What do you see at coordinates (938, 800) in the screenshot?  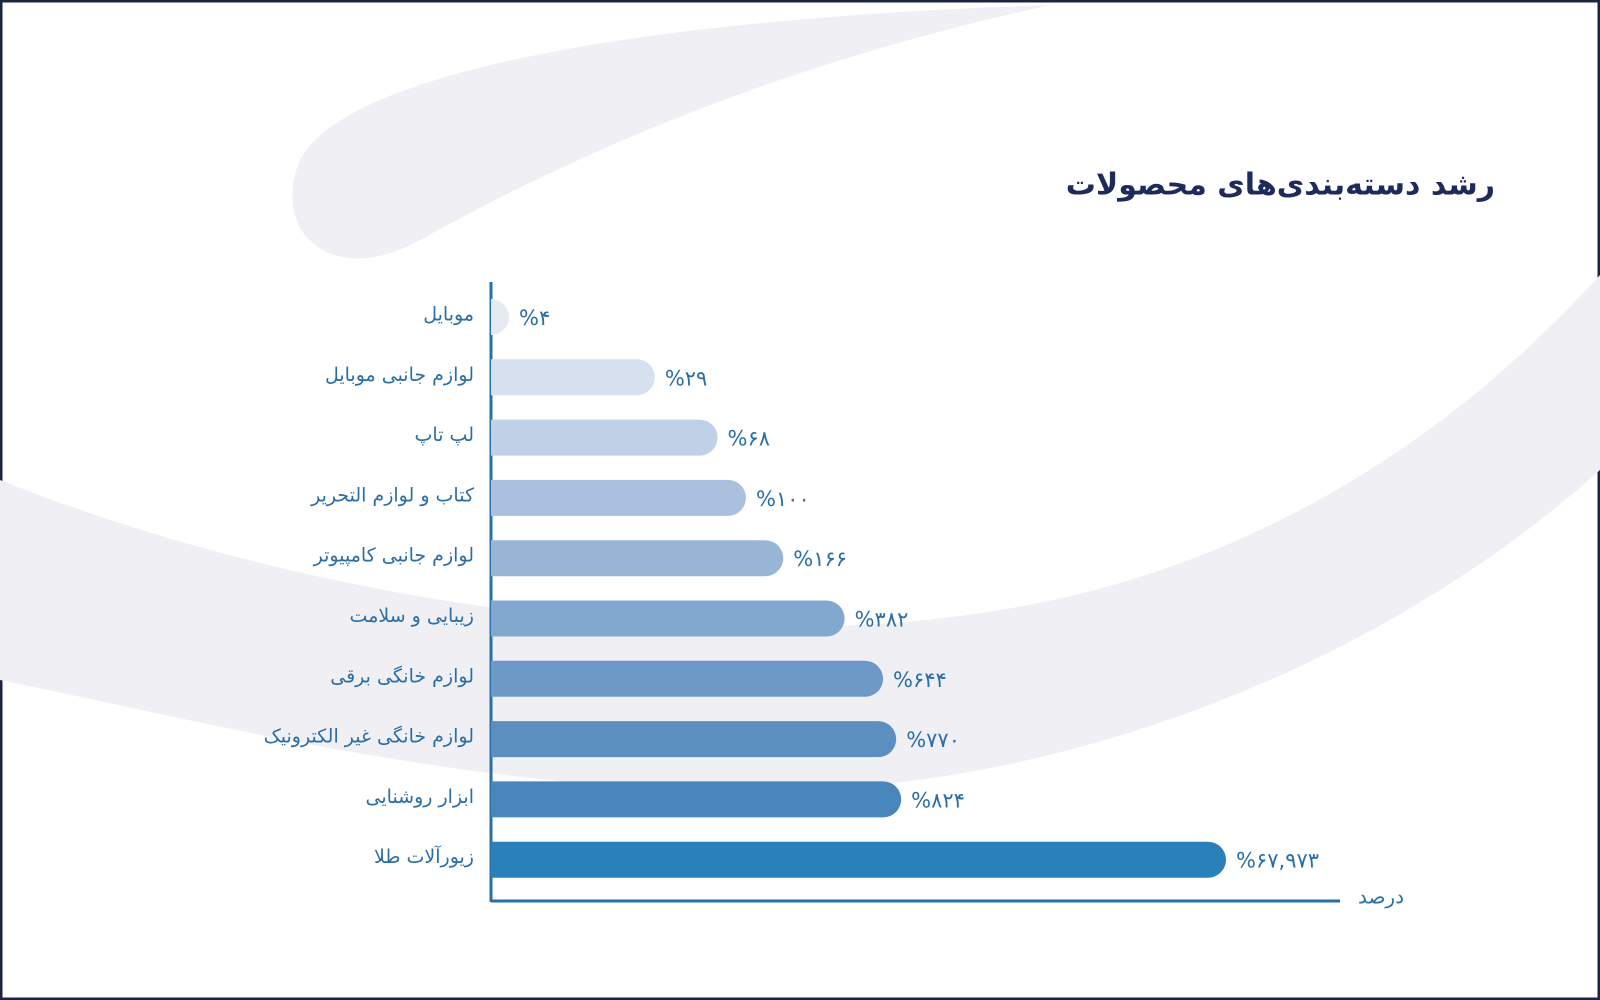 I see `value-label: %۸۲۴` at bounding box center [938, 800].